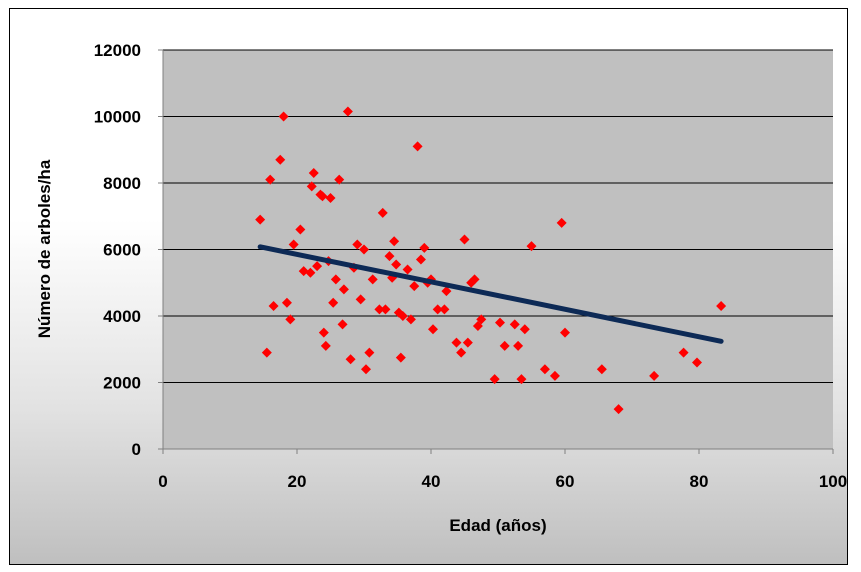 This screenshot has height=572, width=861. What do you see at coordinates (122, 316) in the screenshot?
I see `y-tick-label: 4000` at bounding box center [122, 316].